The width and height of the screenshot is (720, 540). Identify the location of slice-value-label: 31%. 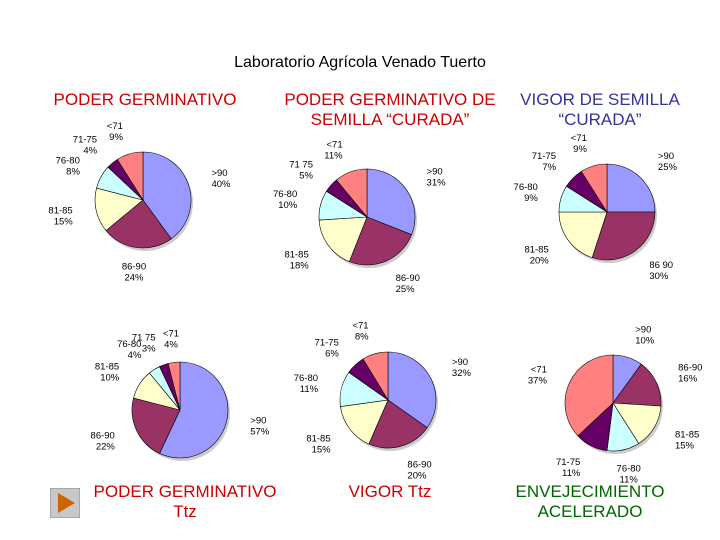
(437, 183).